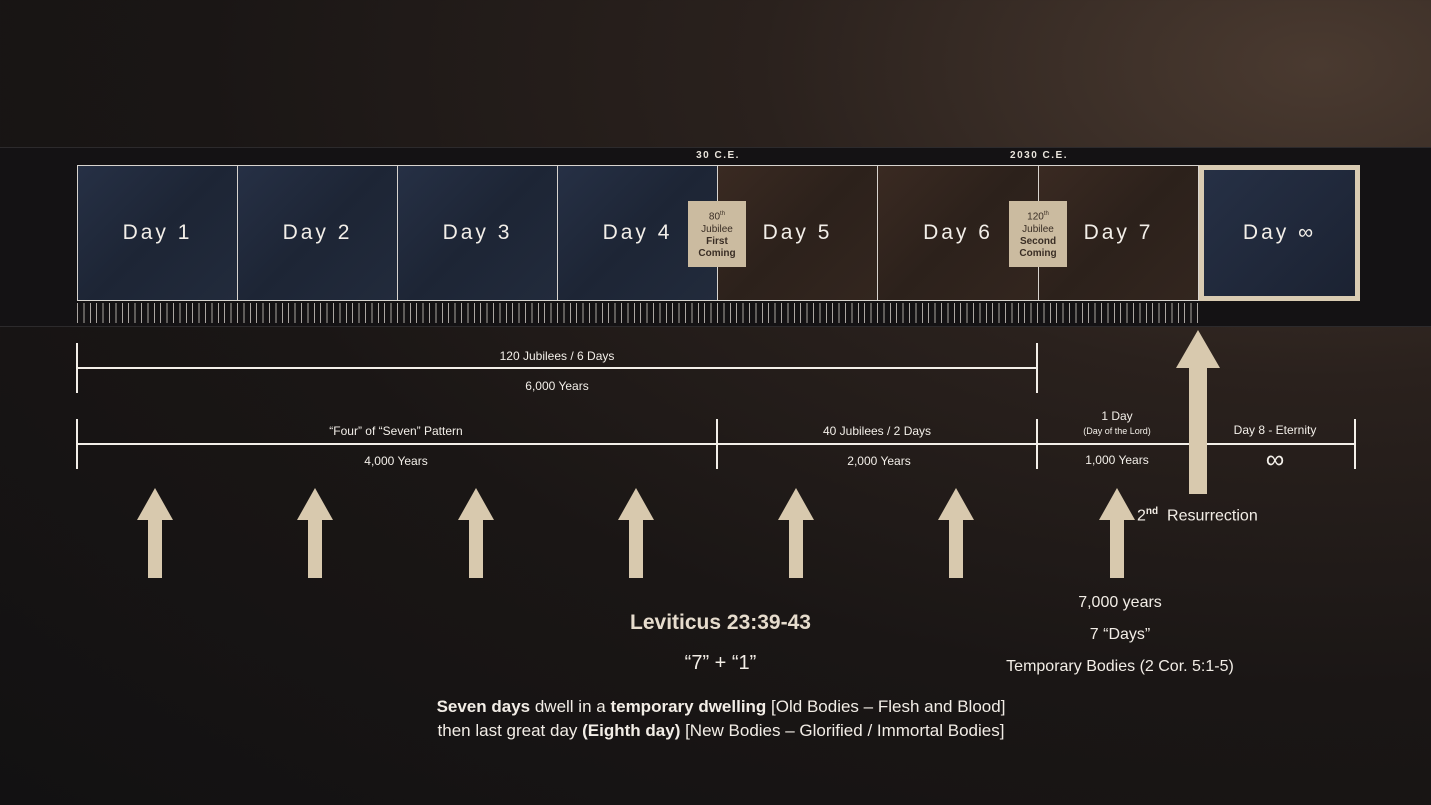  What do you see at coordinates (1038, 234) in the screenshot?
I see `second-coming-badge: 120th Jubilee Second Coming` at bounding box center [1038, 234].